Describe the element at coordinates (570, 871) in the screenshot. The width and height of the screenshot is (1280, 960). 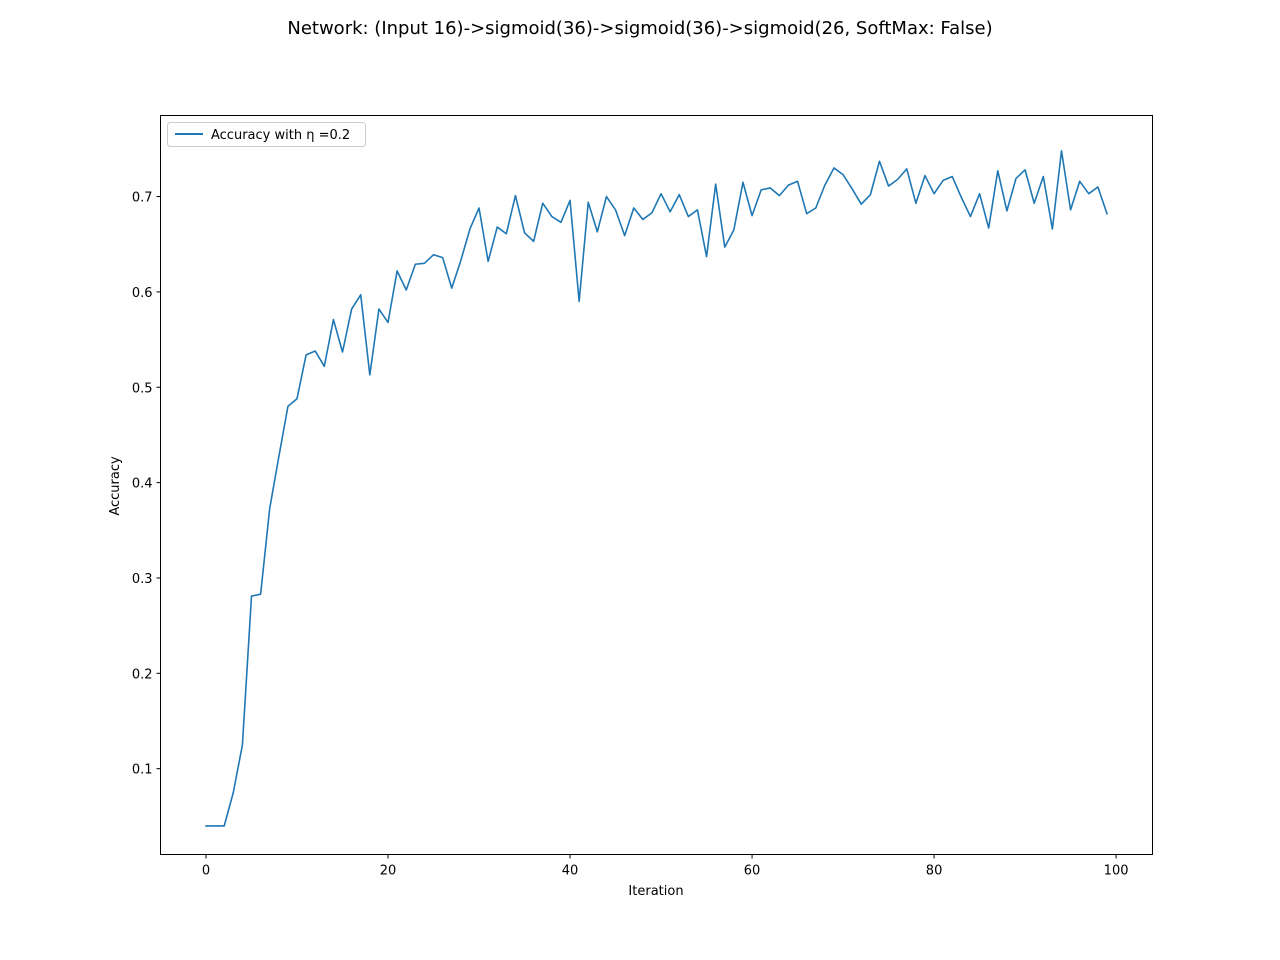
I see `x-tick-label: 40` at that location.